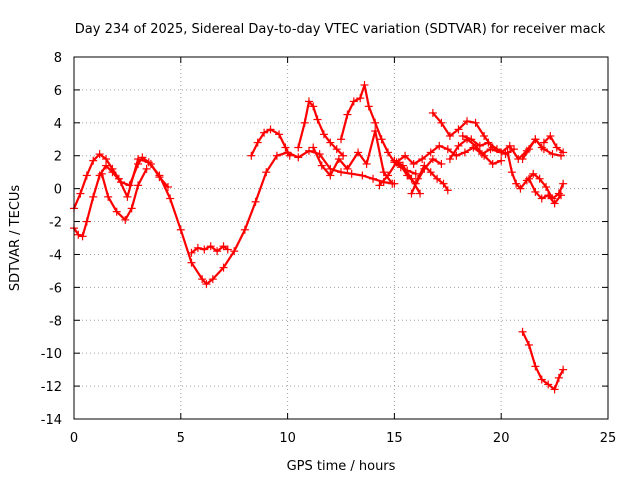 This screenshot has width=640, height=485. What do you see at coordinates (353, 157) in the screenshot?
I see `satellite-track-8-line` at bounding box center [353, 157].